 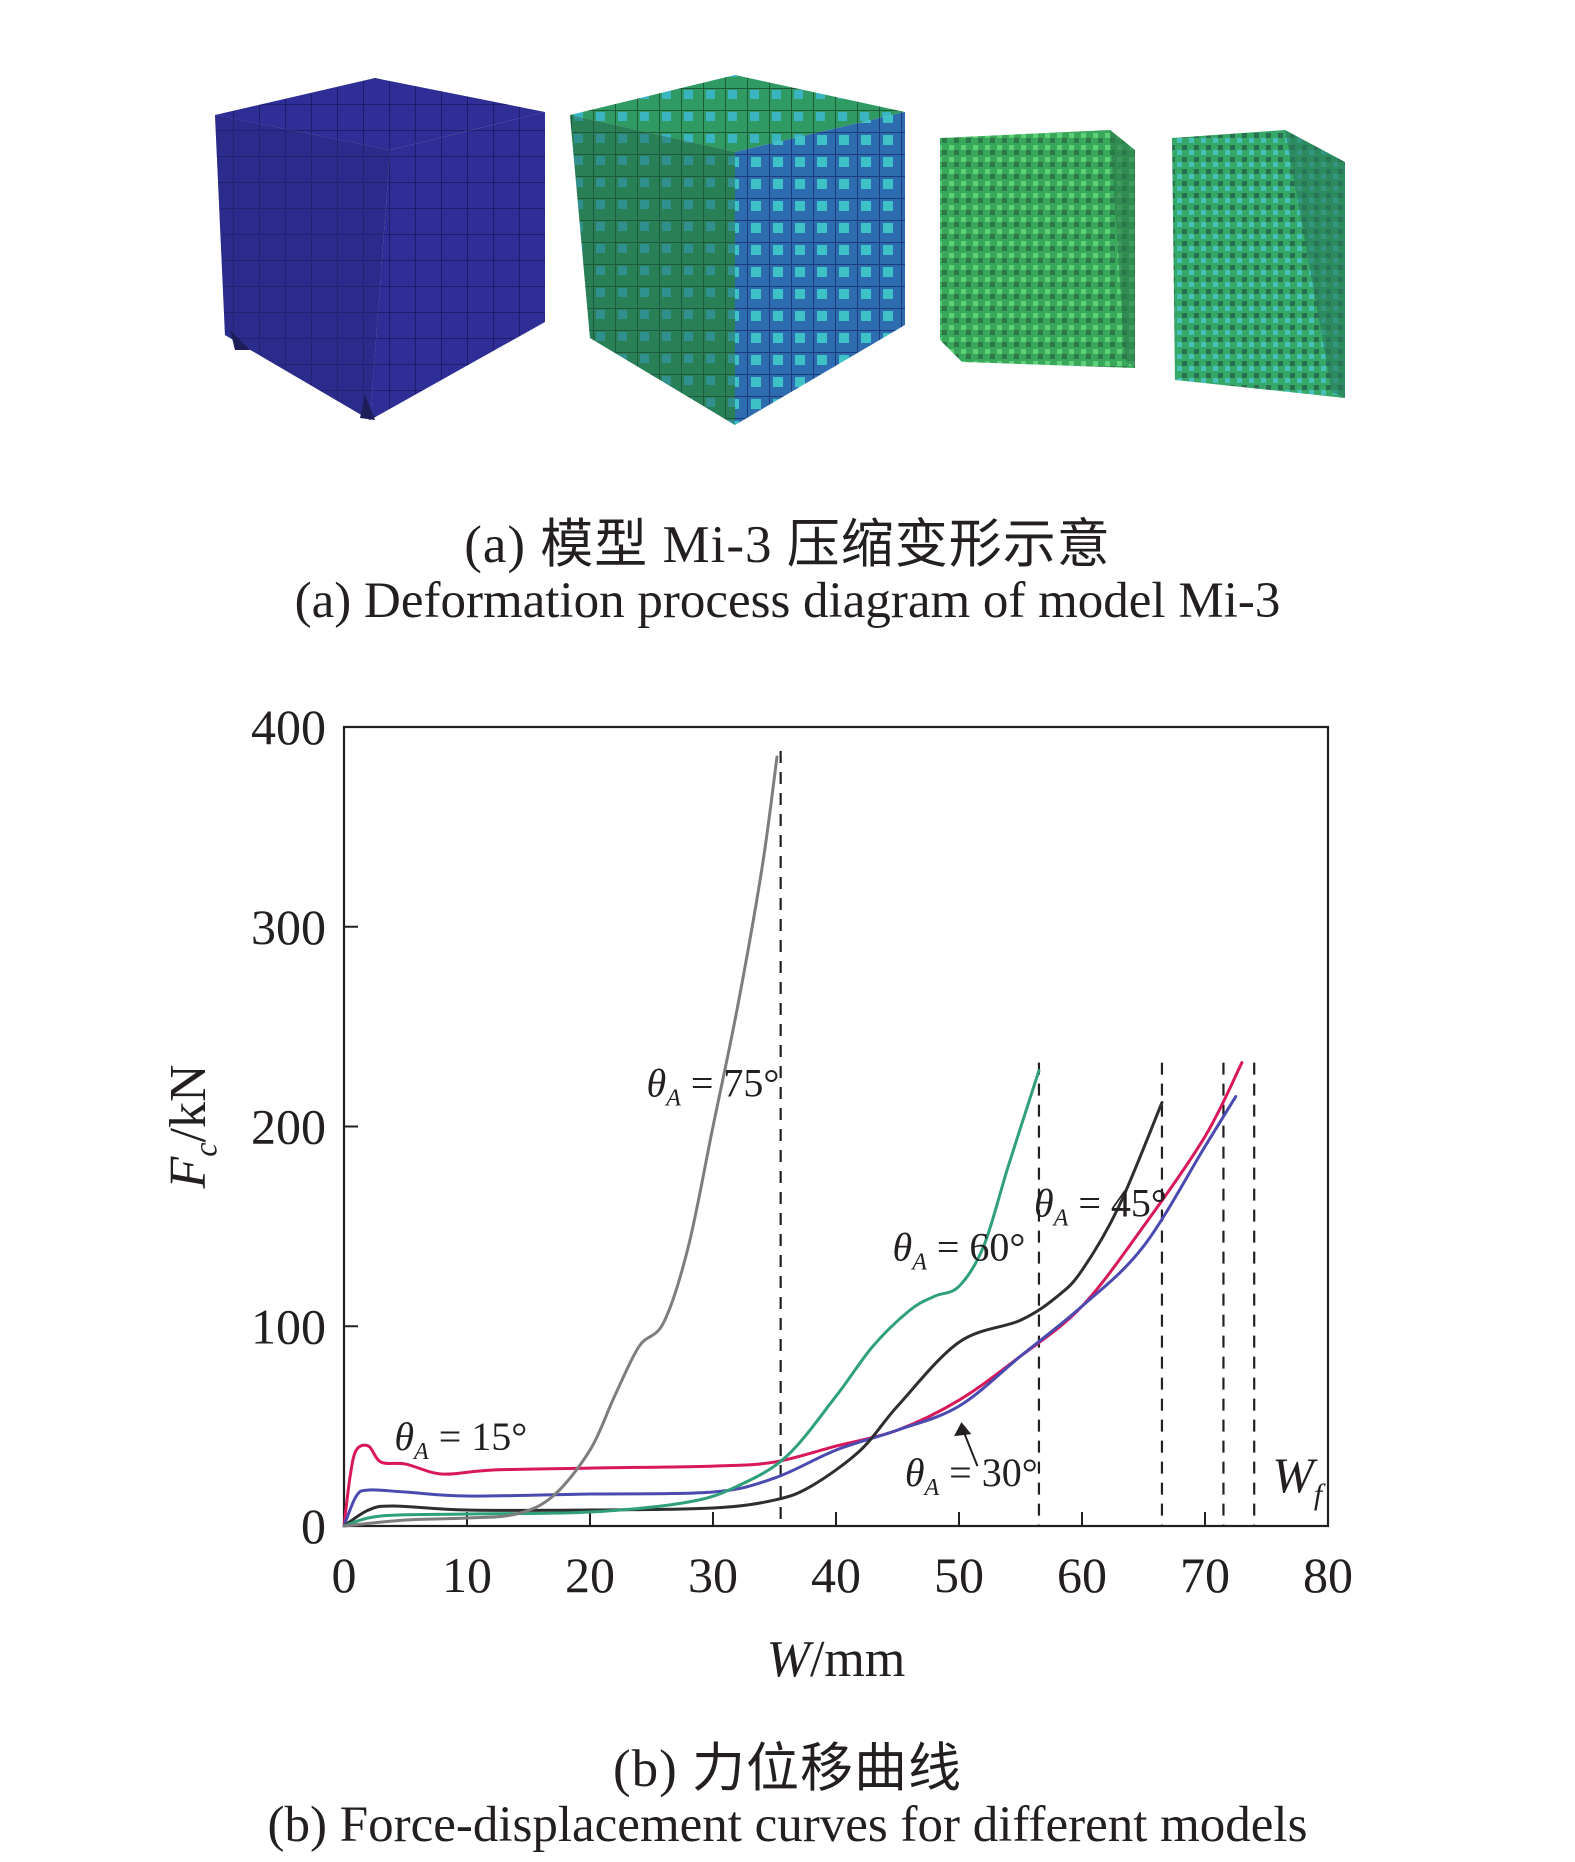 What do you see at coordinates (1299, 1479) in the screenshot?
I see `annotation-label: Wf` at bounding box center [1299, 1479].